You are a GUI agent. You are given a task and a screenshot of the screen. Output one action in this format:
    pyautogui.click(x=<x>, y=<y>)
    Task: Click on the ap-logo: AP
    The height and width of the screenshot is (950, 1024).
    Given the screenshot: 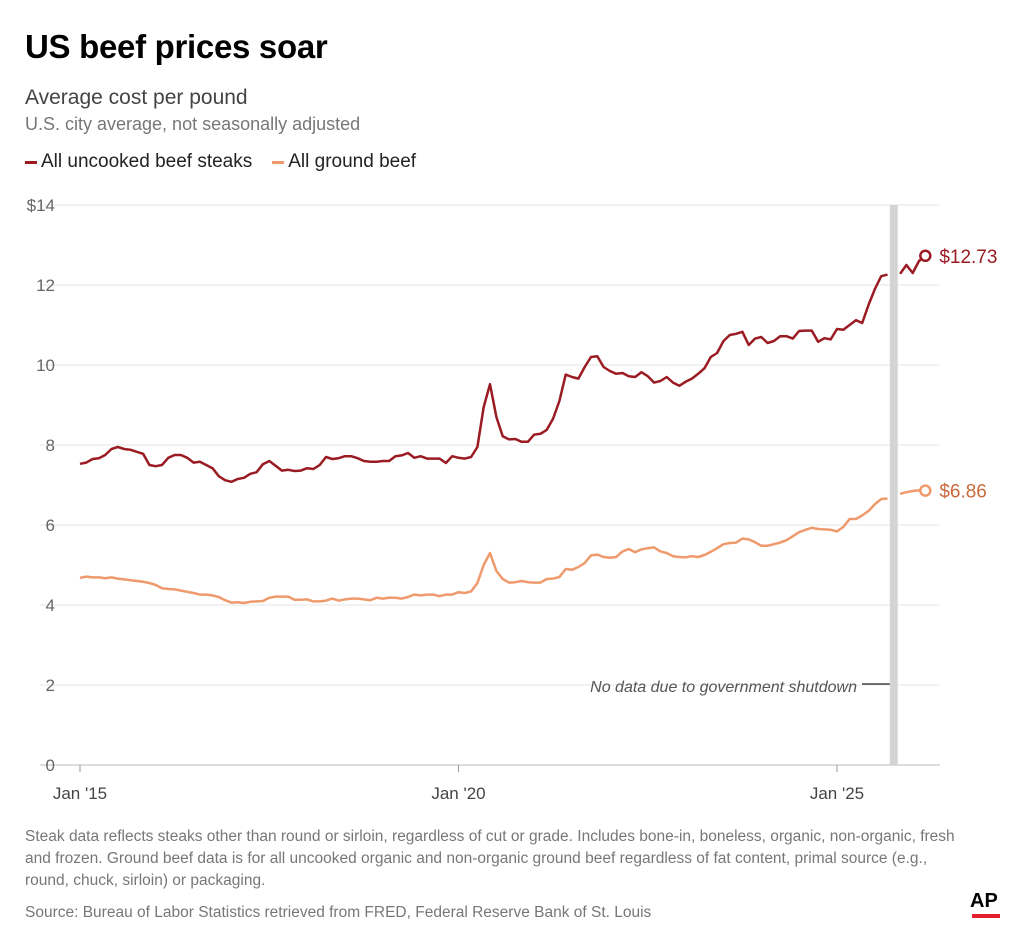 What is the action you would take?
    pyautogui.click(x=984, y=901)
    